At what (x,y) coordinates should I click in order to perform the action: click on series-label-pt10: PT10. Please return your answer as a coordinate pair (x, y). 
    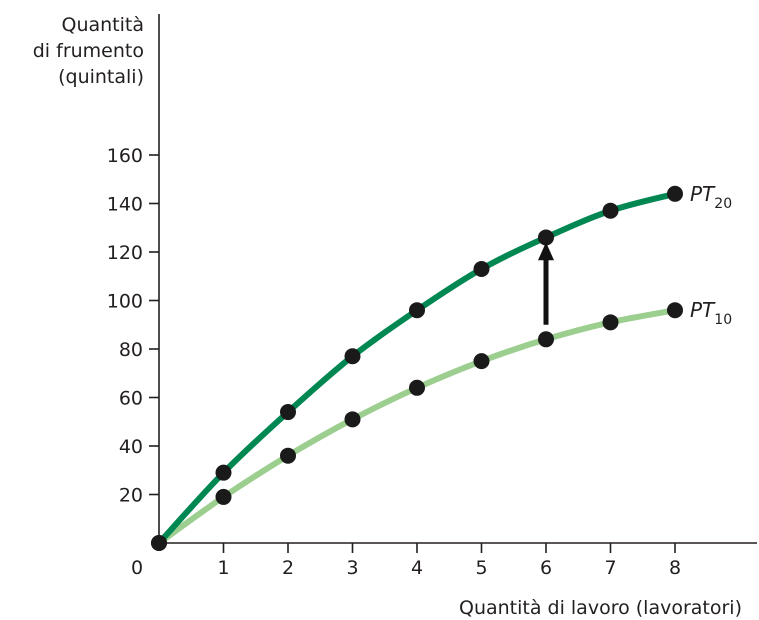
    Looking at the image, I should click on (711, 313).